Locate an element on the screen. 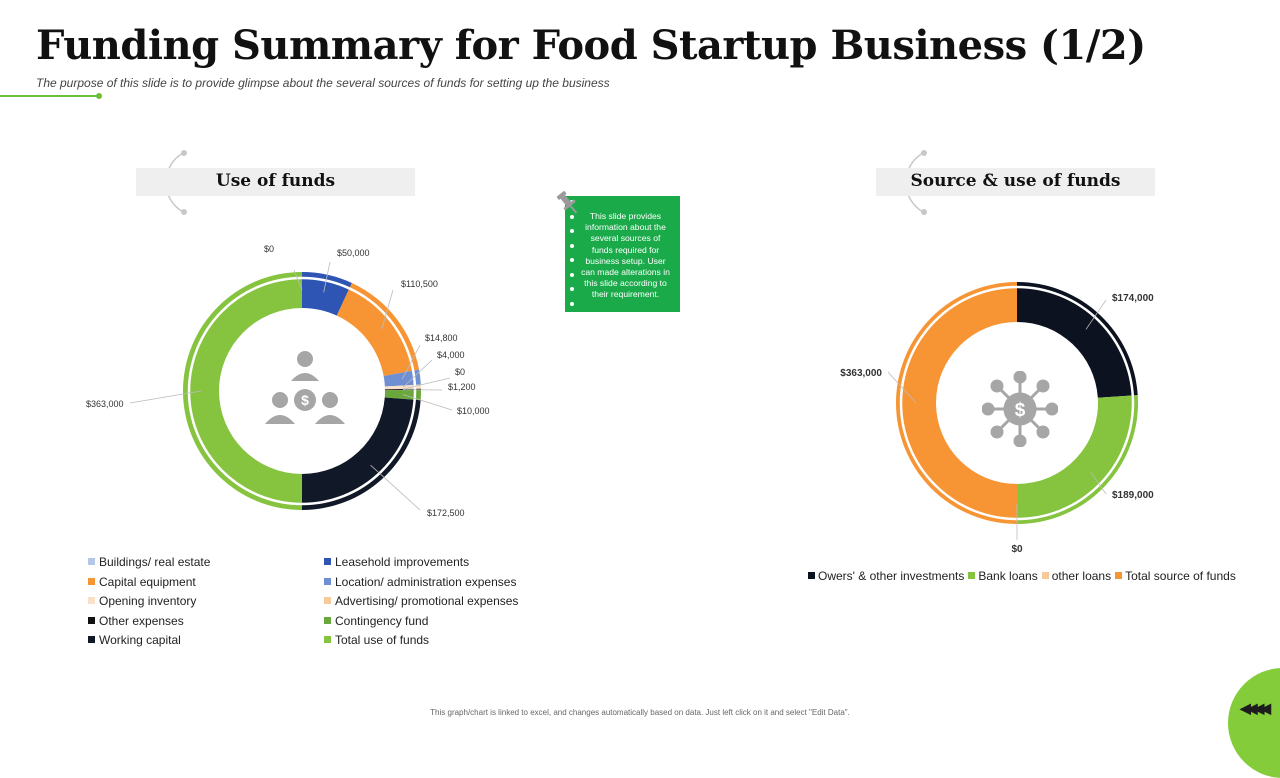 The width and height of the screenshot is (1280, 778). source-use-legend-item: Bank loans is located at coordinates (1002, 576).